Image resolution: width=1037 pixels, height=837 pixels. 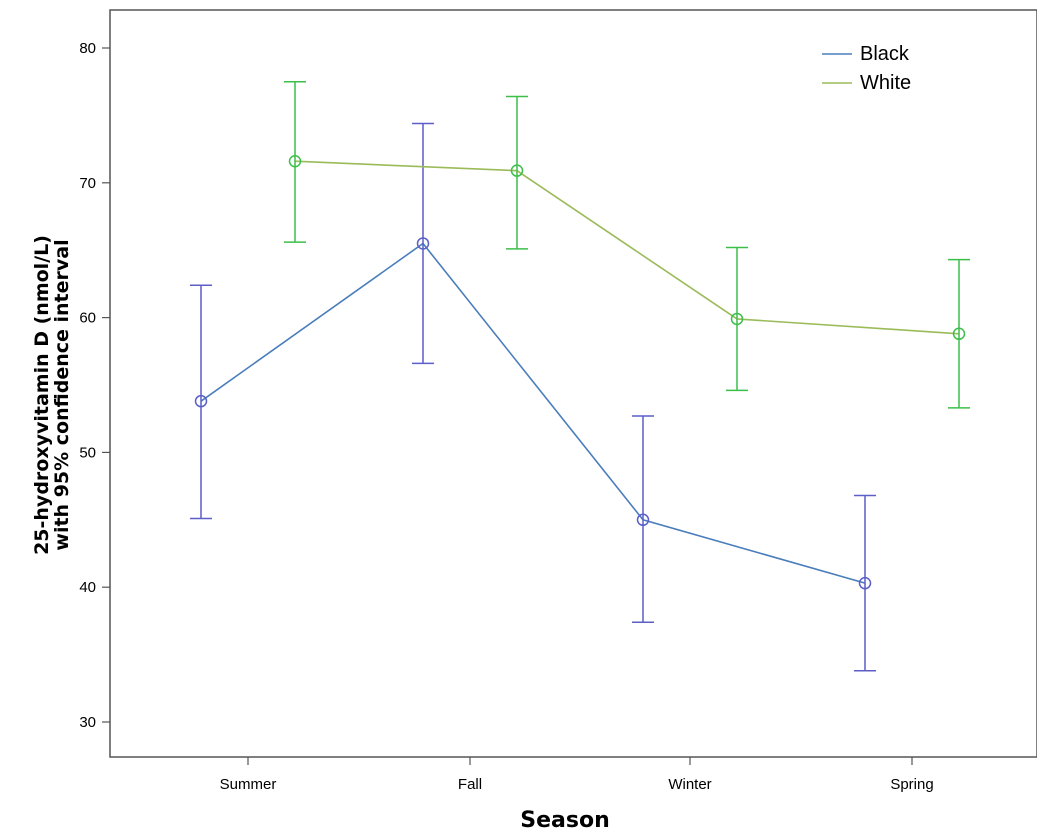 What do you see at coordinates (87, 48) in the screenshot?
I see `y-tick-label: 80` at bounding box center [87, 48].